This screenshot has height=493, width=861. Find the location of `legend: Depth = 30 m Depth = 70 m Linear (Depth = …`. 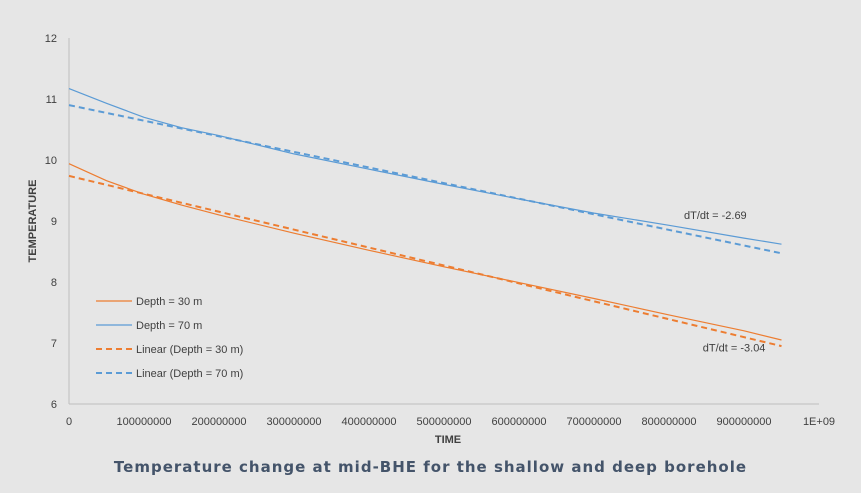

legend: Depth = 30 m Depth = 70 m Linear (Depth = … is located at coordinates (169, 338).